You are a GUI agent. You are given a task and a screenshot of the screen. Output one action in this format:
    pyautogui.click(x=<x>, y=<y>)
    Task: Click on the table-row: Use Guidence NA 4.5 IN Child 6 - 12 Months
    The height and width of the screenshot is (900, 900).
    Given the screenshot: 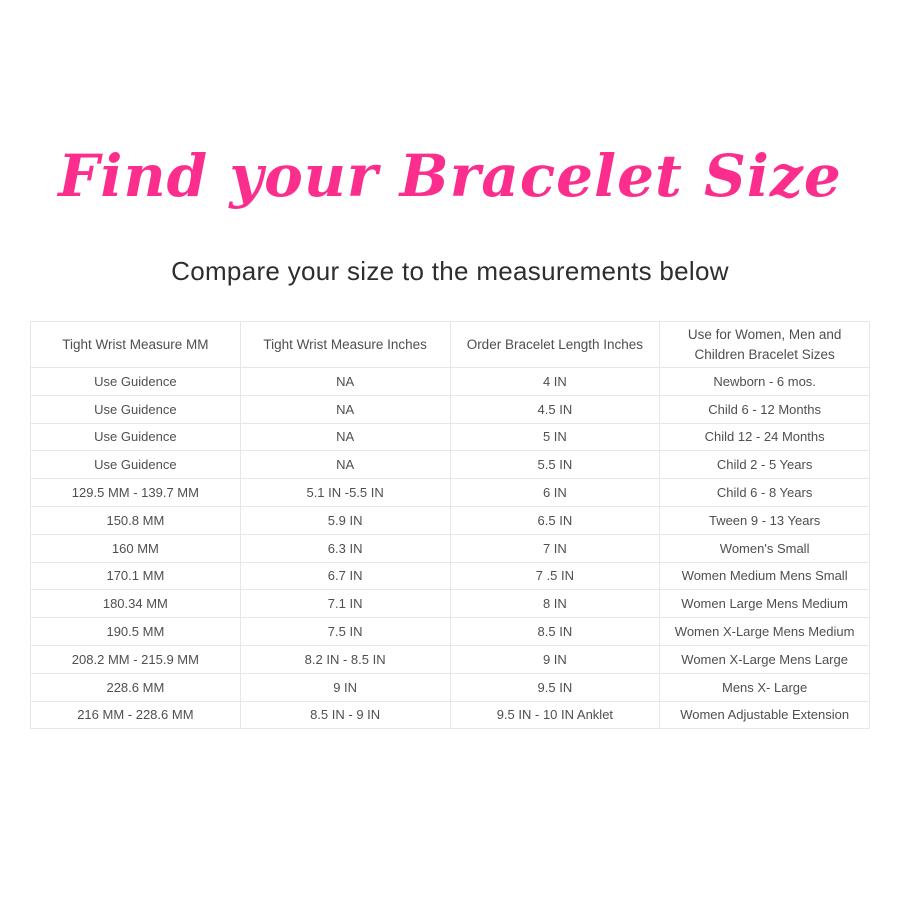 What is the action you would take?
    pyautogui.click(x=450, y=409)
    